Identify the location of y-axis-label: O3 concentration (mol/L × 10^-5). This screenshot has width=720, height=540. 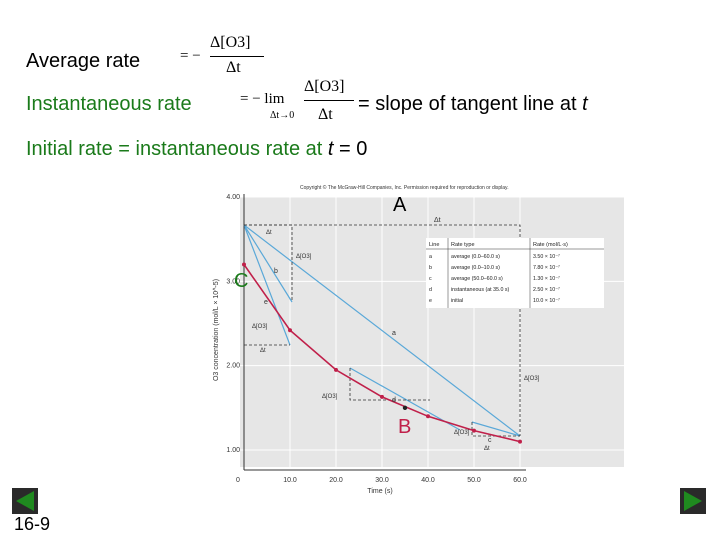
(216, 330).